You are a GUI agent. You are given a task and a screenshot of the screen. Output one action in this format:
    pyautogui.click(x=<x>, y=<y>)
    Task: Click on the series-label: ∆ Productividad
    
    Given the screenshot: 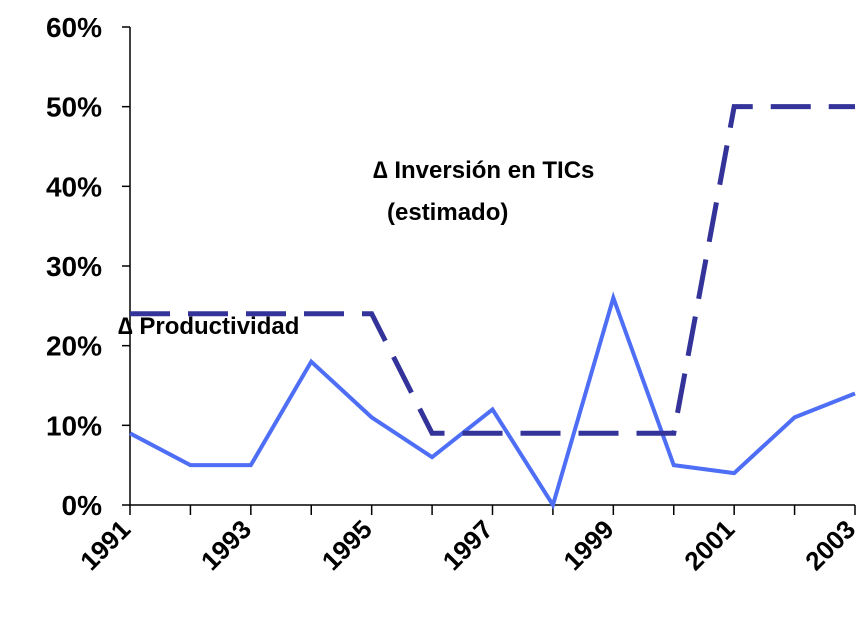 What is the action you would take?
    pyautogui.click(x=208, y=326)
    